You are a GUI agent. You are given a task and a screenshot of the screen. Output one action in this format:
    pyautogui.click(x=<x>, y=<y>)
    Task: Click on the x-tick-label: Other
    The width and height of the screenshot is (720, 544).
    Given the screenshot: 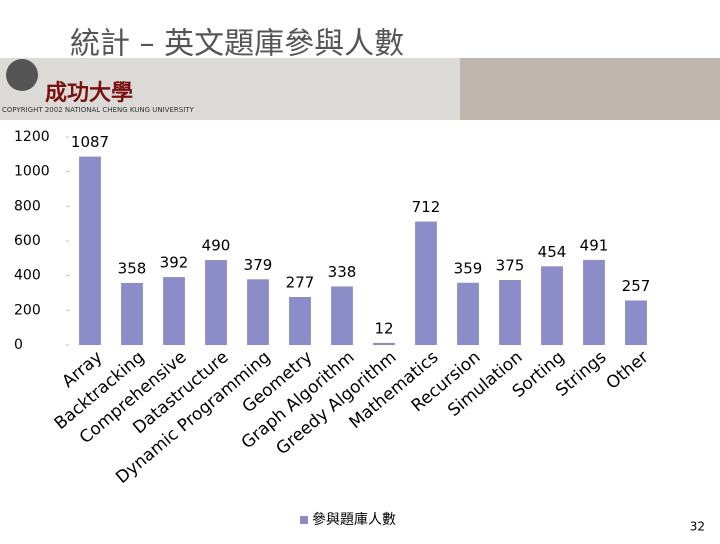 What is the action you would take?
    pyautogui.click(x=628, y=370)
    